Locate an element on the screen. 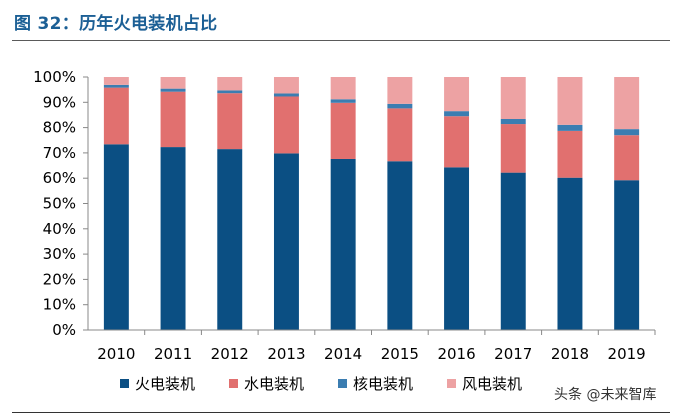 This screenshot has width=683, height=420. y-tick-label: 0% is located at coordinates (64, 330).